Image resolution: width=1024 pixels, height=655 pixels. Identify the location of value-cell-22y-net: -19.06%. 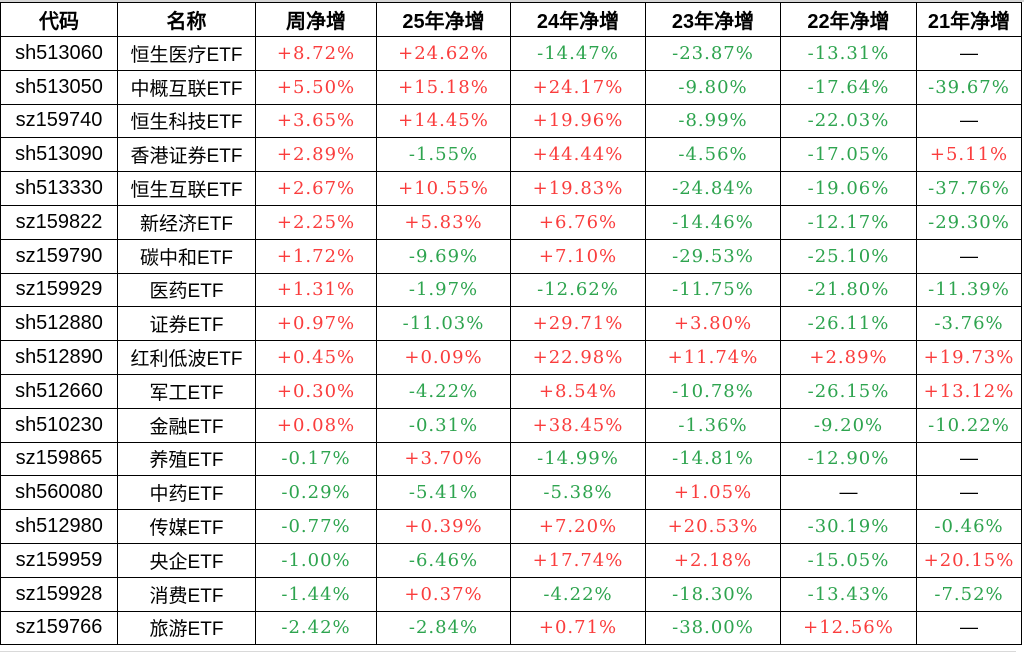
(848, 188).